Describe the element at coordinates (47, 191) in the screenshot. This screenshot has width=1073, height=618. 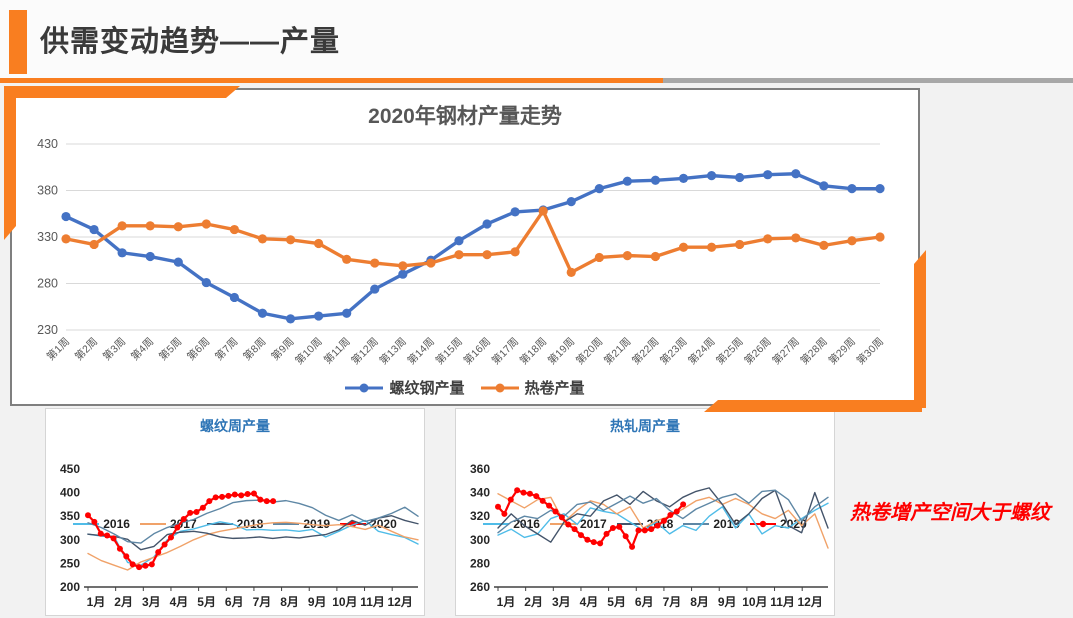
I see `svg-text: 380` at that location.